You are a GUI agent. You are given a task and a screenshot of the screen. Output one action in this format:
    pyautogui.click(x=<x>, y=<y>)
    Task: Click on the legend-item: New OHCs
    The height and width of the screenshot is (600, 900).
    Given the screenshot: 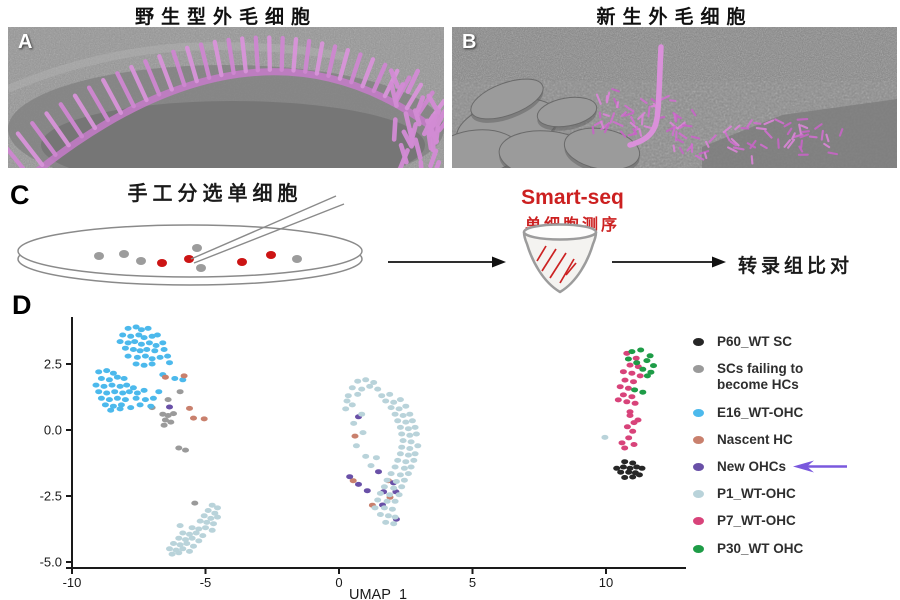 What is the action you would take?
    pyautogui.click(x=795, y=467)
    